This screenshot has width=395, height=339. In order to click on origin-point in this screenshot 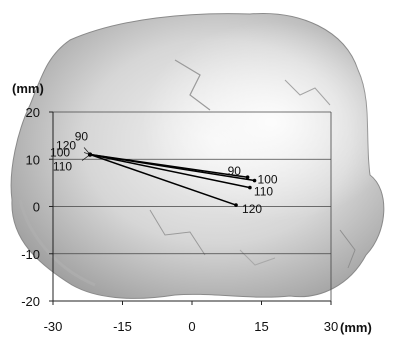, I will do `click(90, 154)`.